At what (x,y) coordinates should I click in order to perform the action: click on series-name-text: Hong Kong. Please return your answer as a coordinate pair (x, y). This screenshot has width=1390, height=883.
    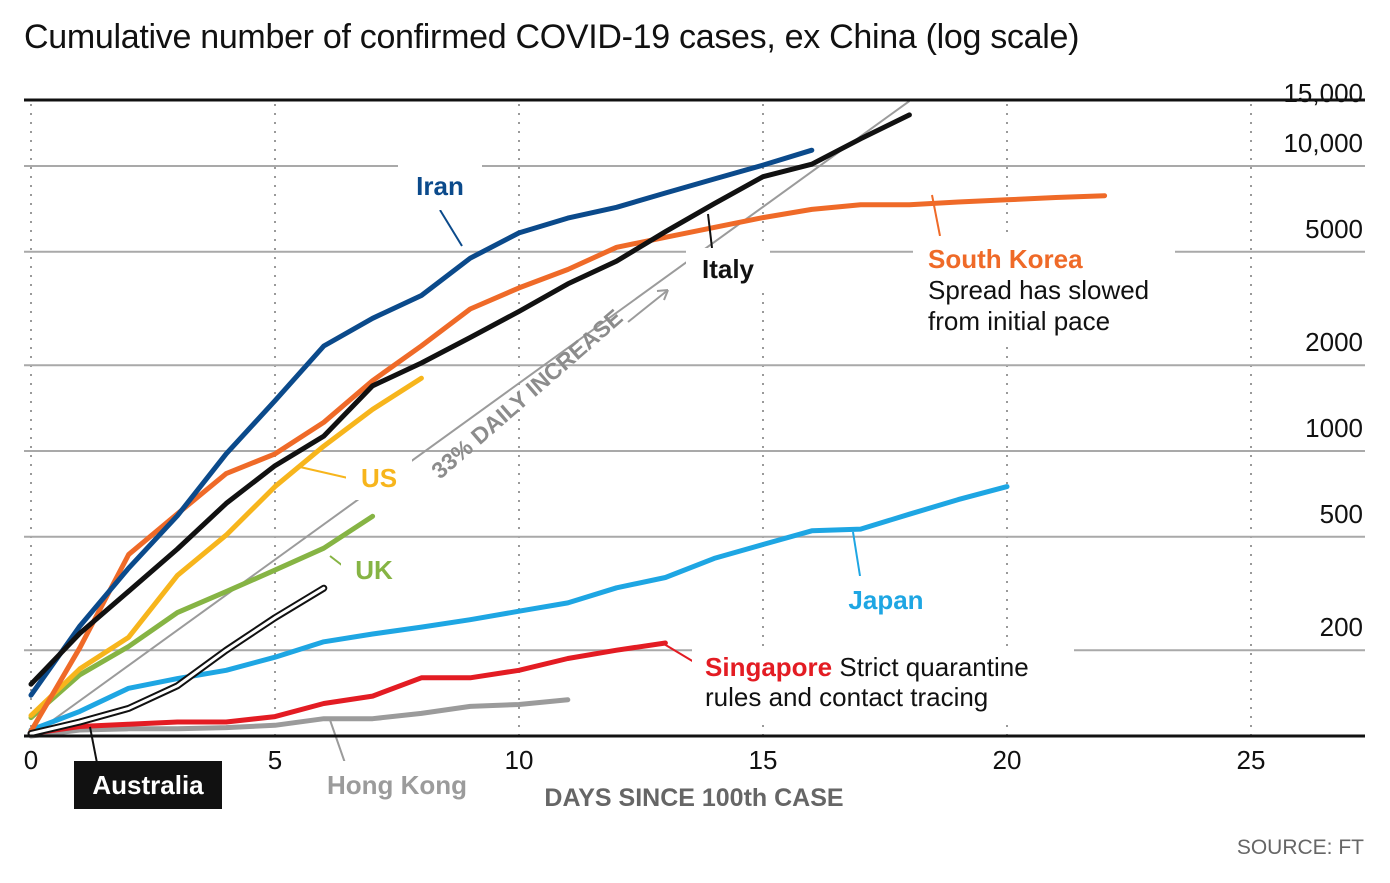
    Looking at the image, I should click on (397, 785).